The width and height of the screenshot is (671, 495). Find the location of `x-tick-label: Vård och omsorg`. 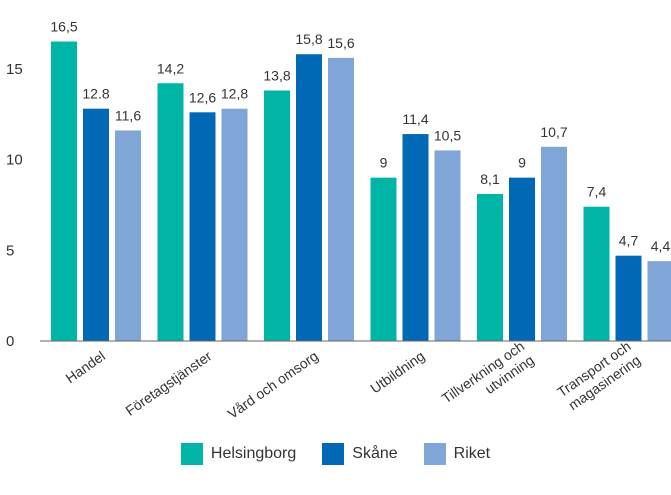

x-tick-label: Vård och omsorg is located at coordinates (273, 385).